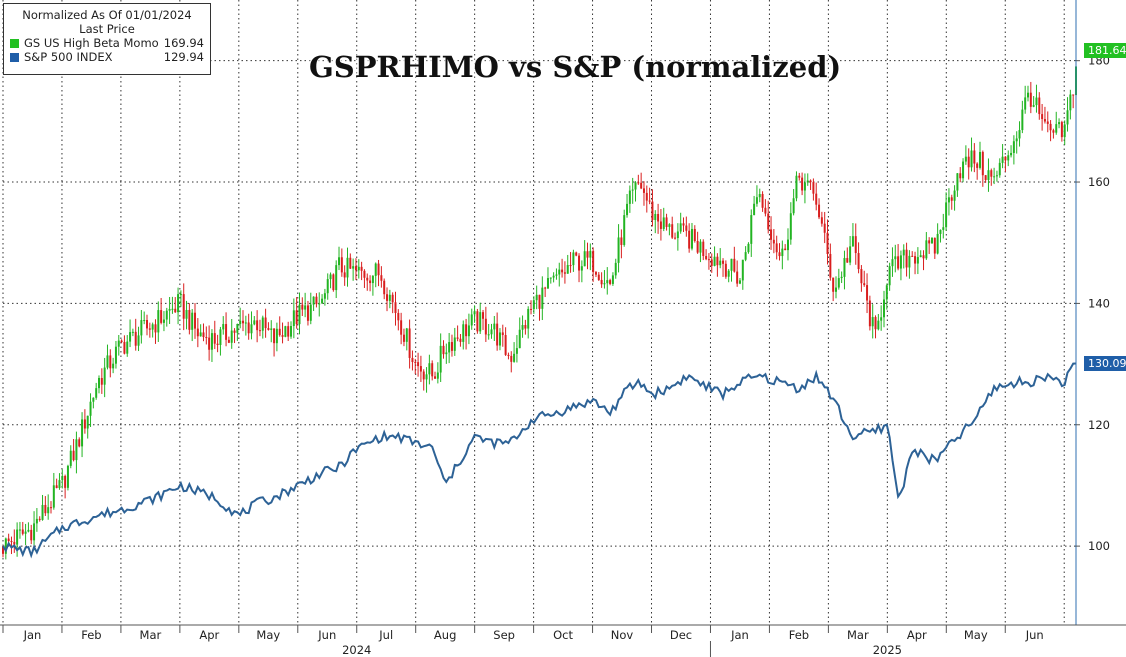  I want to click on x-tick-label: May, so click(976, 635).